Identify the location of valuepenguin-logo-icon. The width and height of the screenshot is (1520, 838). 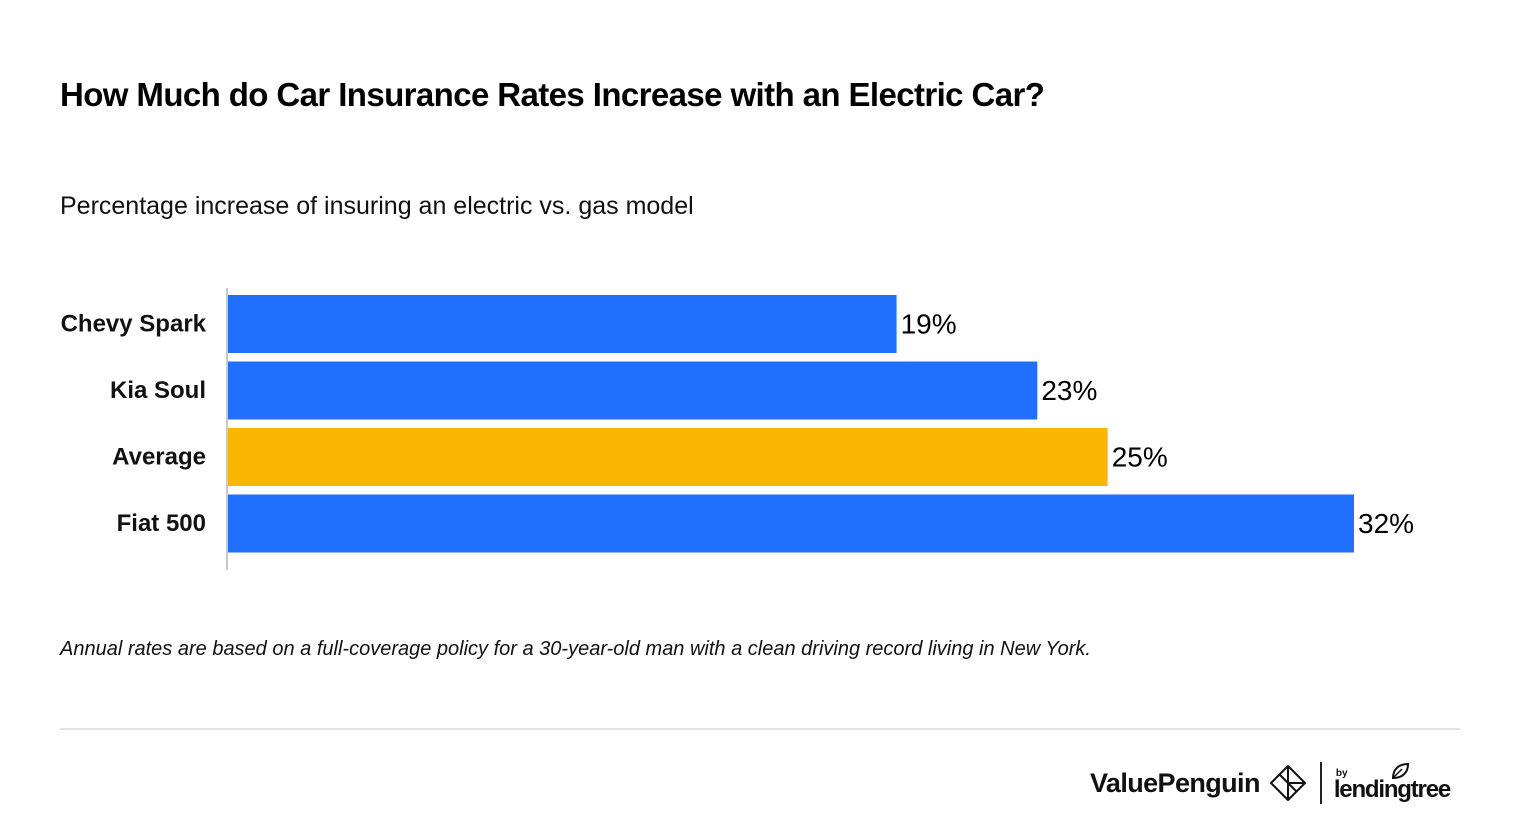
(1287, 783).